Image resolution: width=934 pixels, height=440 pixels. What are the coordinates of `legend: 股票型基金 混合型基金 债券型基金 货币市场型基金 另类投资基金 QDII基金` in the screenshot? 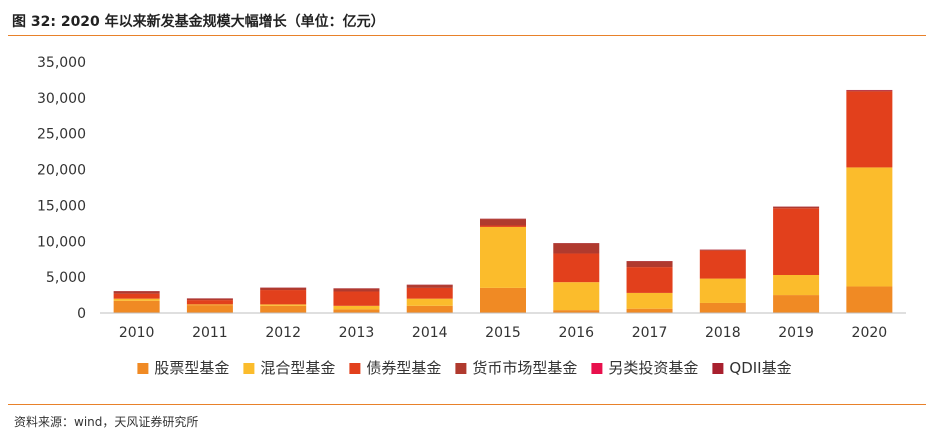 It's located at (464, 368).